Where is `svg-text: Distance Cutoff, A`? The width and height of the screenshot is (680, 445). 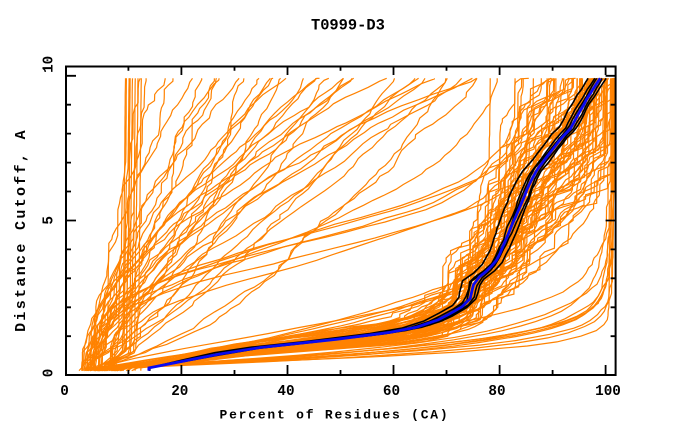 svg-text: Distance Cutoff, A is located at coordinates (21, 230).